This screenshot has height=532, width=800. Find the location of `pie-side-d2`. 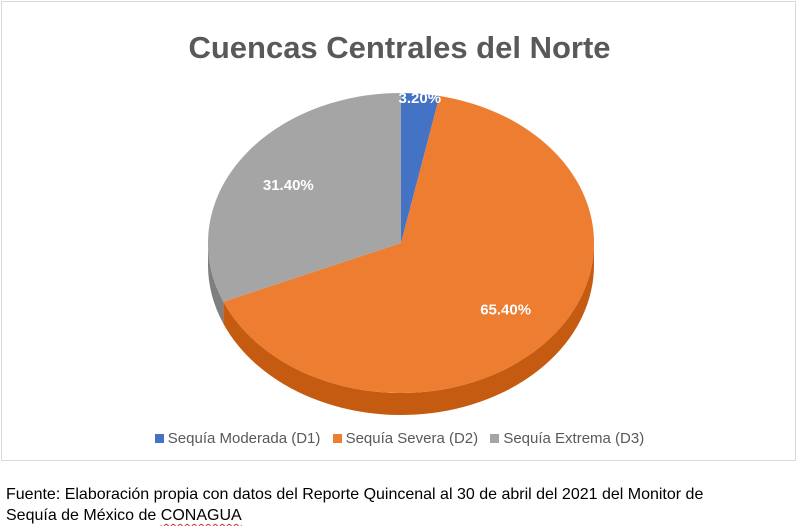

pie-side-d2 is located at coordinates (408, 329).